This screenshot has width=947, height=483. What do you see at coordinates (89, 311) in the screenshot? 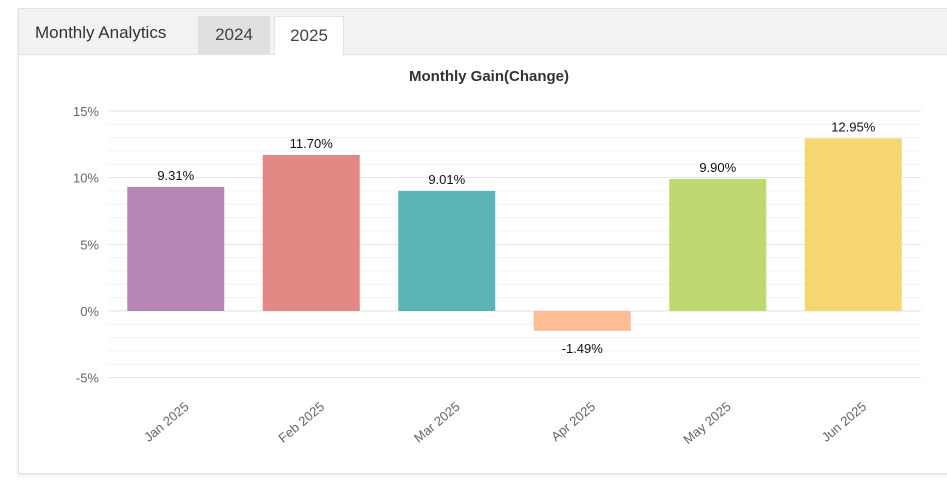
I see `y-tick-label: 0%` at bounding box center [89, 311].